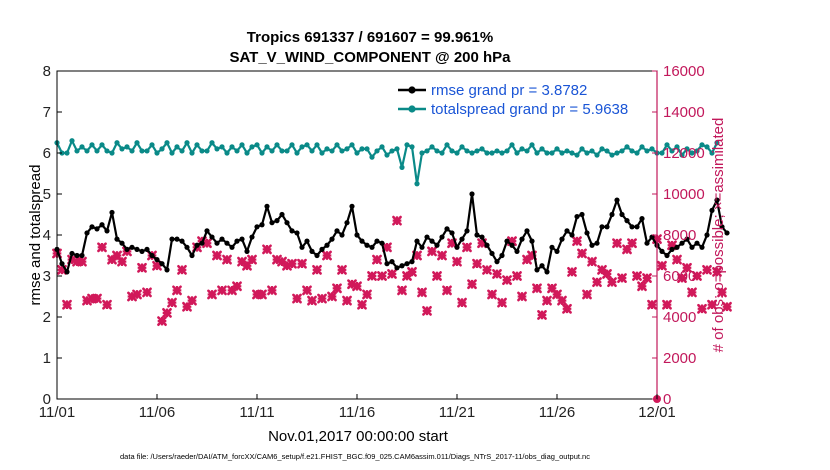 Image resolution: width=830 pixels, height=470 pixels. Describe the element at coordinates (457, 412) in the screenshot. I see `x-tick-label: 11/21` at that location.